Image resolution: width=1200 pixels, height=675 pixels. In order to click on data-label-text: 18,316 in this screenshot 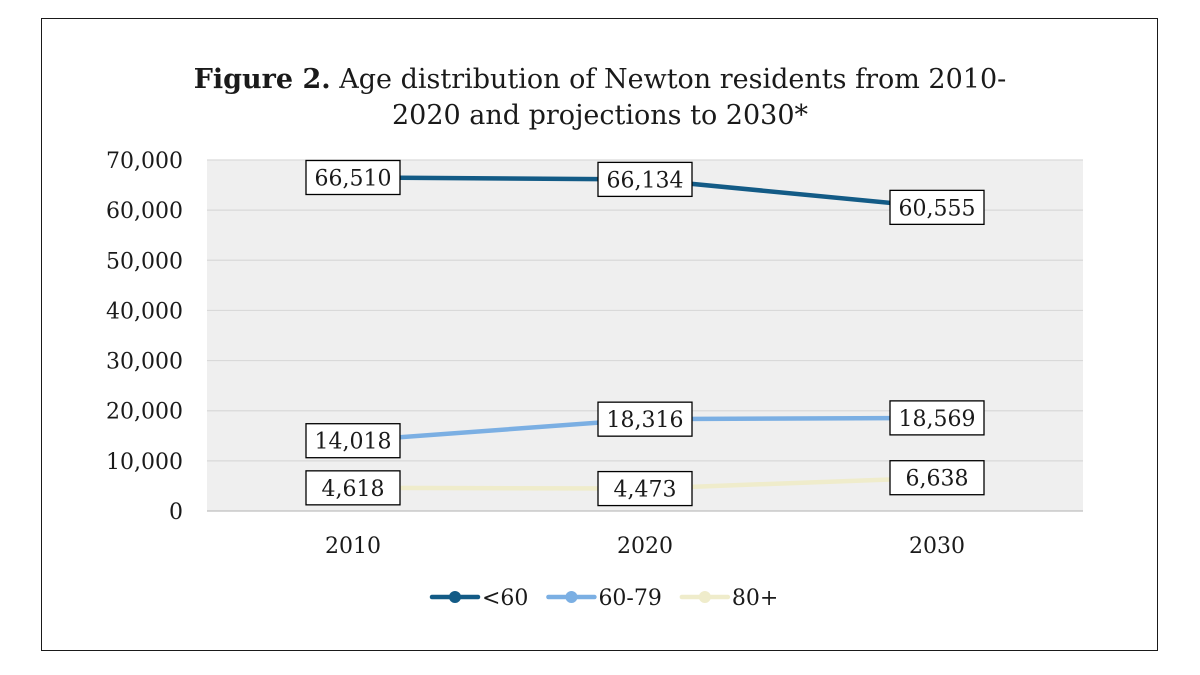, I will do `click(645, 420)`.